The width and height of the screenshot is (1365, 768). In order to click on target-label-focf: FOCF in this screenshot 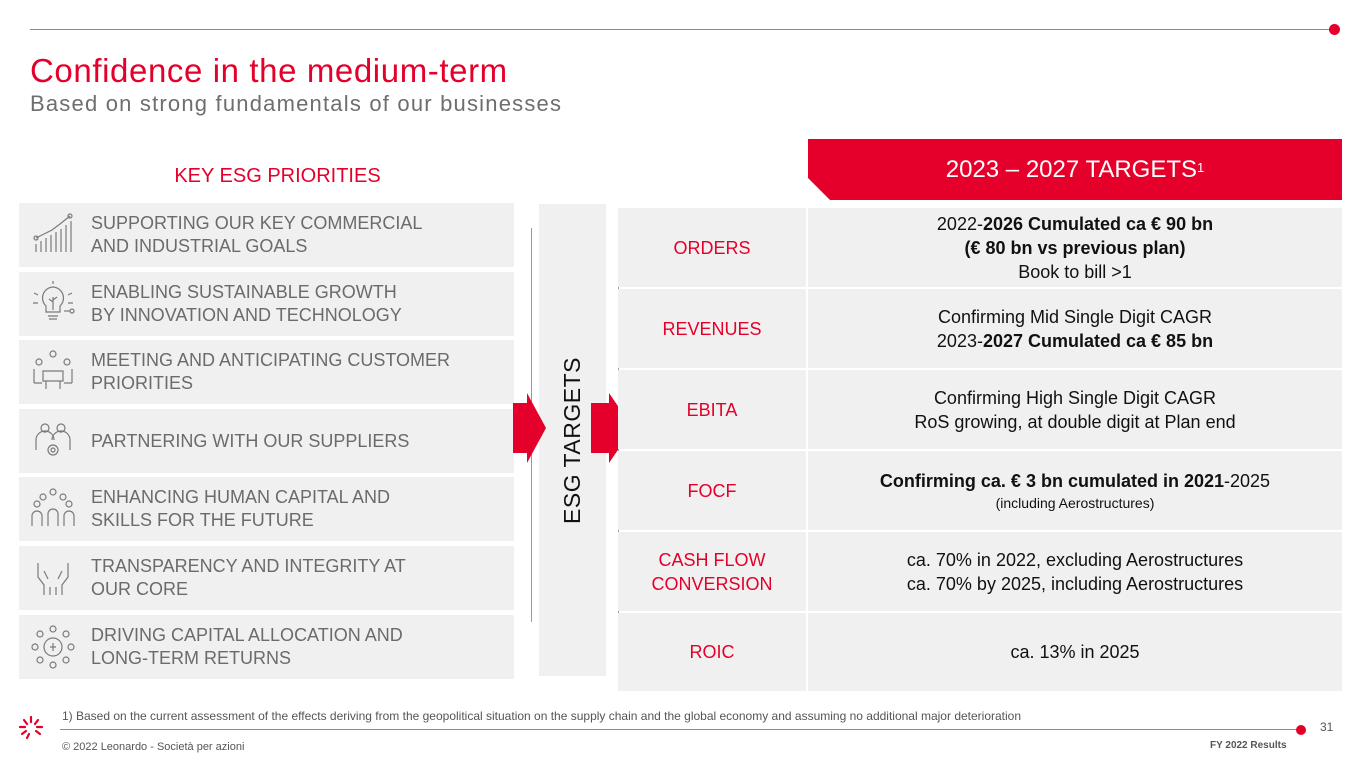, I will do `click(712, 490)`.